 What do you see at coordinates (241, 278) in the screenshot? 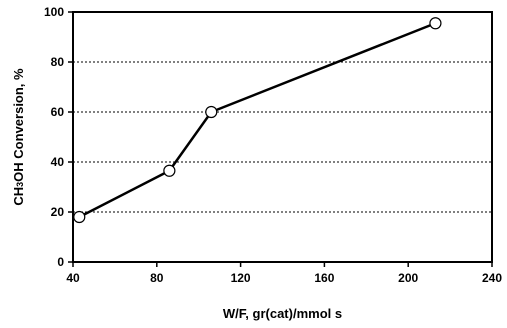
I see `x-tick-label-120: 120` at bounding box center [241, 278].